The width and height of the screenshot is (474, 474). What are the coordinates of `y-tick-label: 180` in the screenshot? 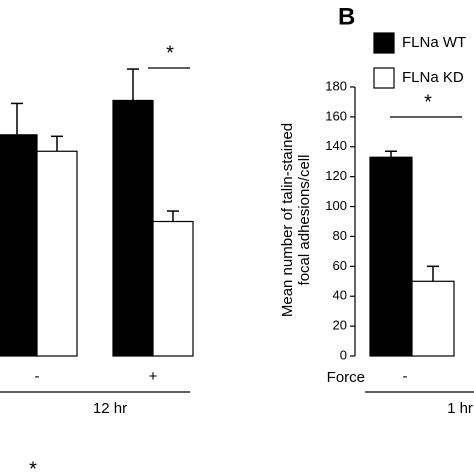 It's located at (336, 85).